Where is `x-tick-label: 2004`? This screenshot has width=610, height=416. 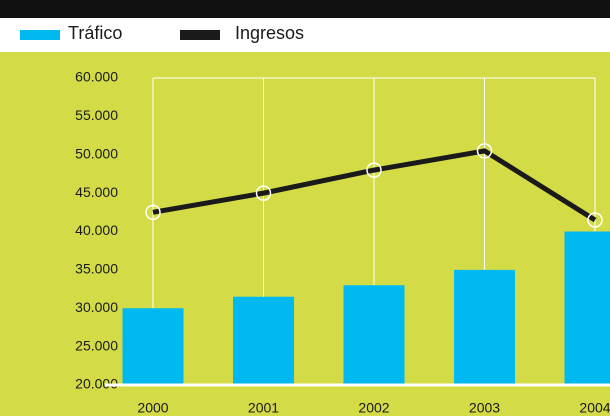
x-tick-label: 2004 is located at coordinates (594, 408).